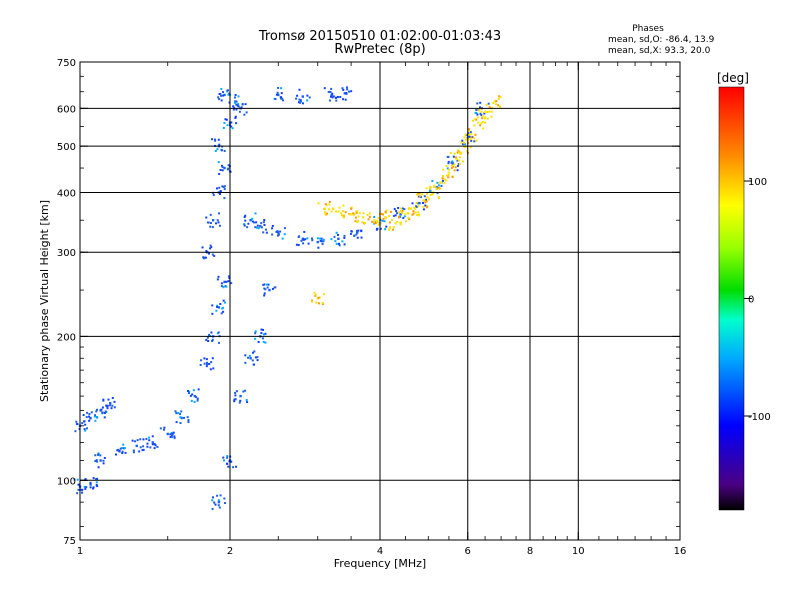  I want to click on x-tick-label: 10, so click(578, 551).